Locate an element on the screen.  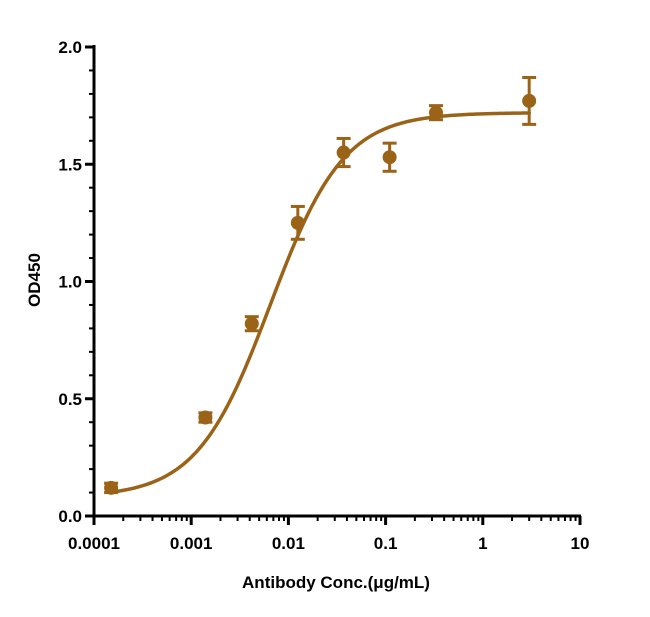
y-tick-label: 1.0 is located at coordinates (70, 282).